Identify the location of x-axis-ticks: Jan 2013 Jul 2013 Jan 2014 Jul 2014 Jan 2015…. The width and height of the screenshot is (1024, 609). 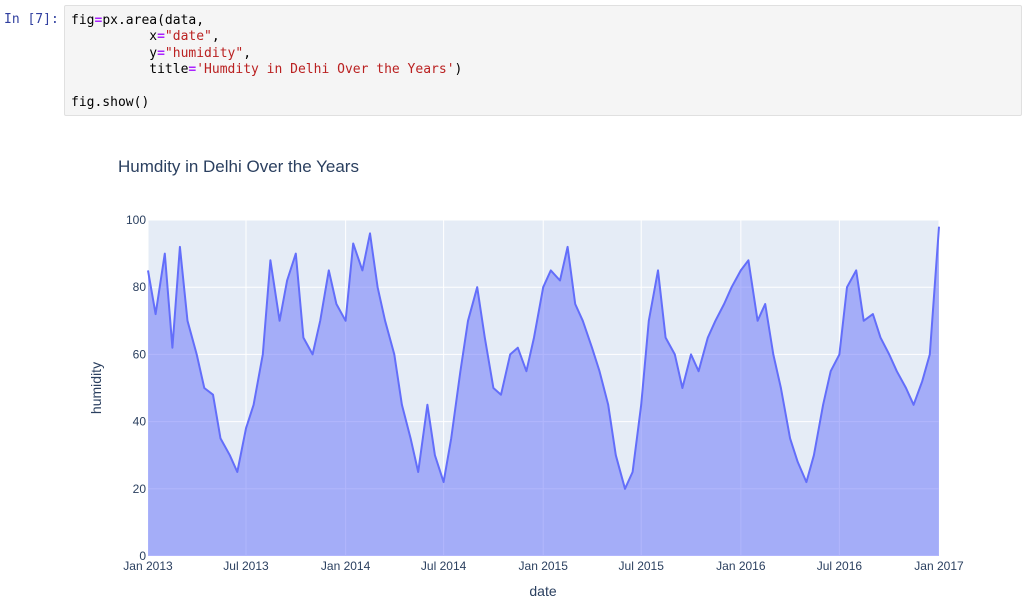
(543, 566).